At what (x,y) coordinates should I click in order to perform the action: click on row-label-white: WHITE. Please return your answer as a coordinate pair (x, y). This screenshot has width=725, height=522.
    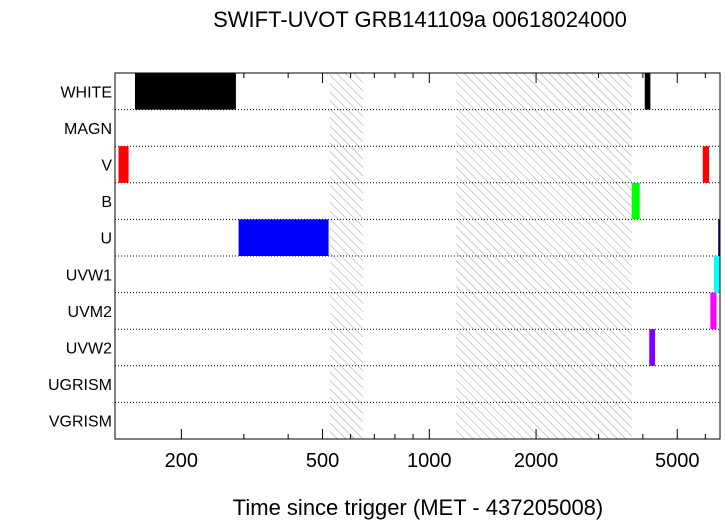
    Looking at the image, I should click on (86, 92).